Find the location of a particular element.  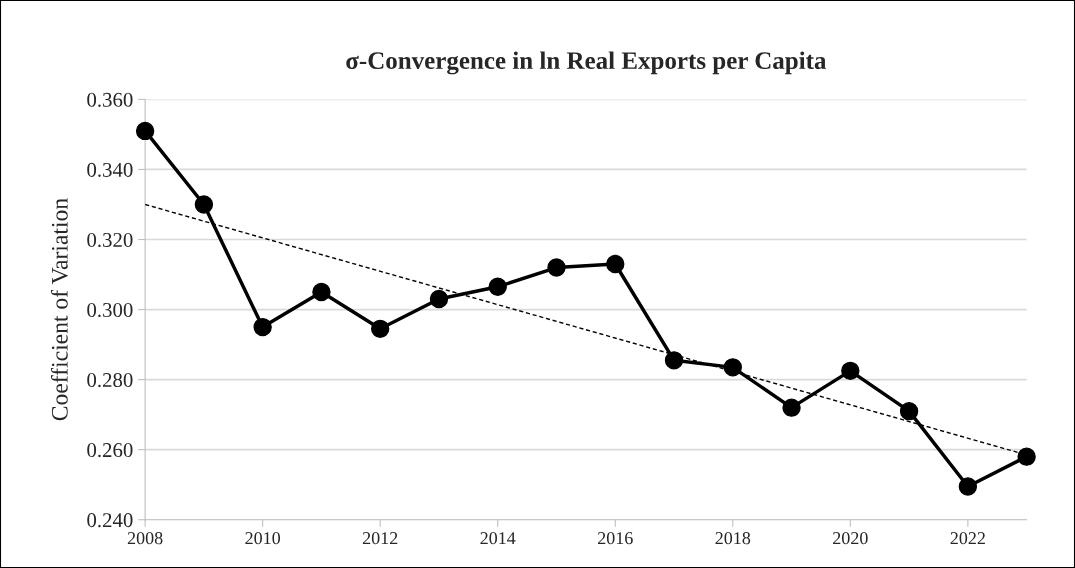

y-tick-label: 0.320 is located at coordinates (110, 240).